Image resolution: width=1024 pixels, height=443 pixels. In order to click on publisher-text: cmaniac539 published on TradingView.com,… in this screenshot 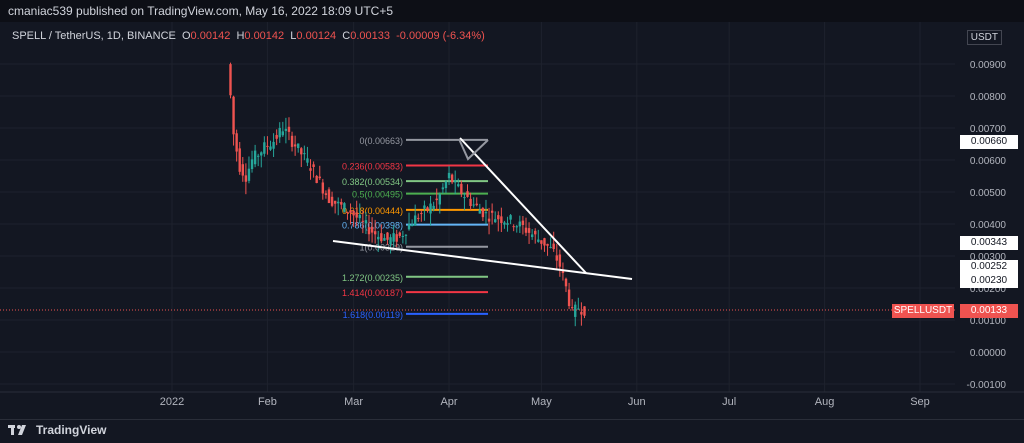, I will do `click(201, 11)`.